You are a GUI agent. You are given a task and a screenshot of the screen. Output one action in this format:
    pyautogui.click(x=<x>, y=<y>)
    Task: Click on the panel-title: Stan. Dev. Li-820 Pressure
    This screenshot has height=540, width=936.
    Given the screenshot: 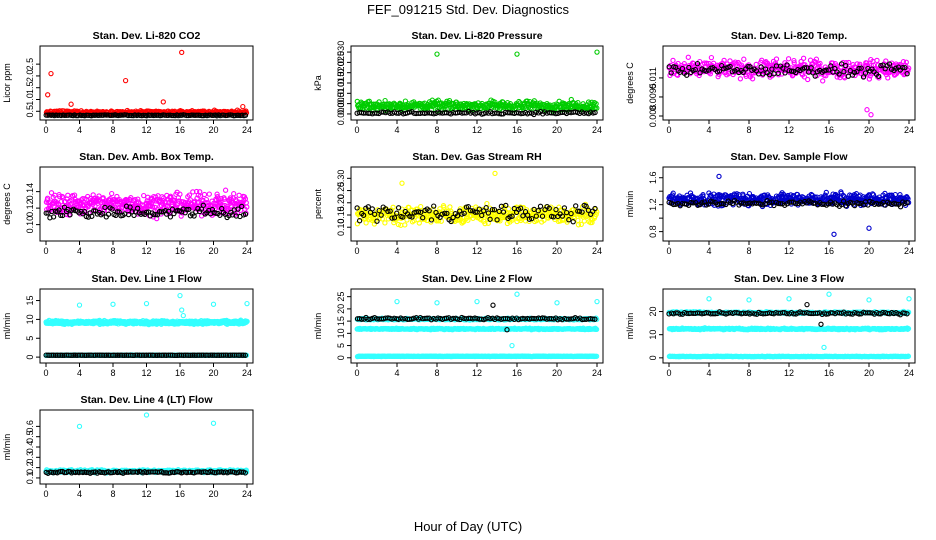 What is the action you would take?
    pyautogui.click(x=476, y=36)
    